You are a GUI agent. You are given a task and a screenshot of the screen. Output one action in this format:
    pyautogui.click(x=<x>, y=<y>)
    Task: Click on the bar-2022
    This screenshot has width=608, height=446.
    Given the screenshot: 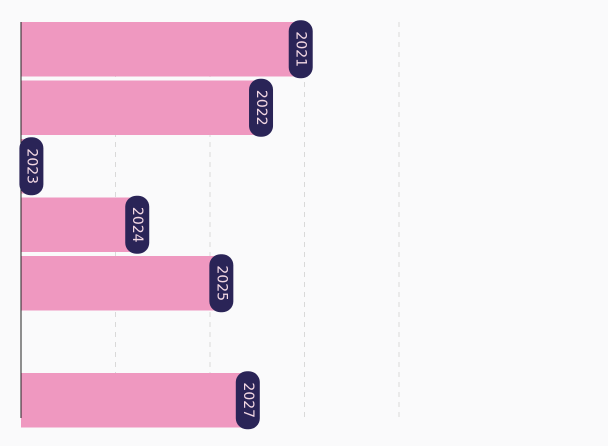 What is the action you would take?
    pyautogui.click(x=141, y=107)
    